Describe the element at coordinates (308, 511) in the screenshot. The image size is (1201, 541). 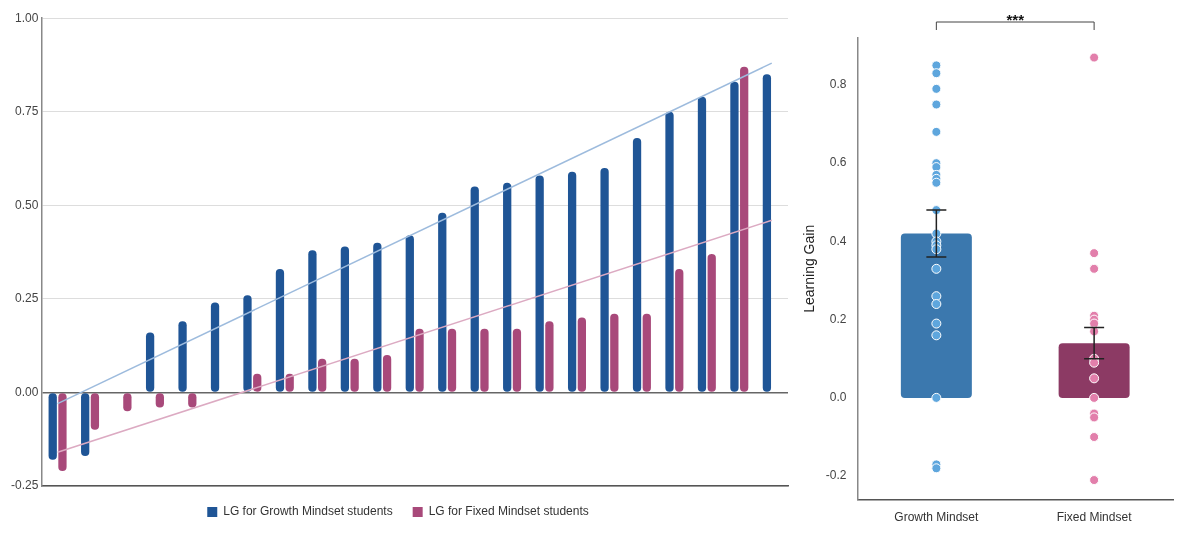
I see `legend-label: LG for Growth Mindset students` at that location.